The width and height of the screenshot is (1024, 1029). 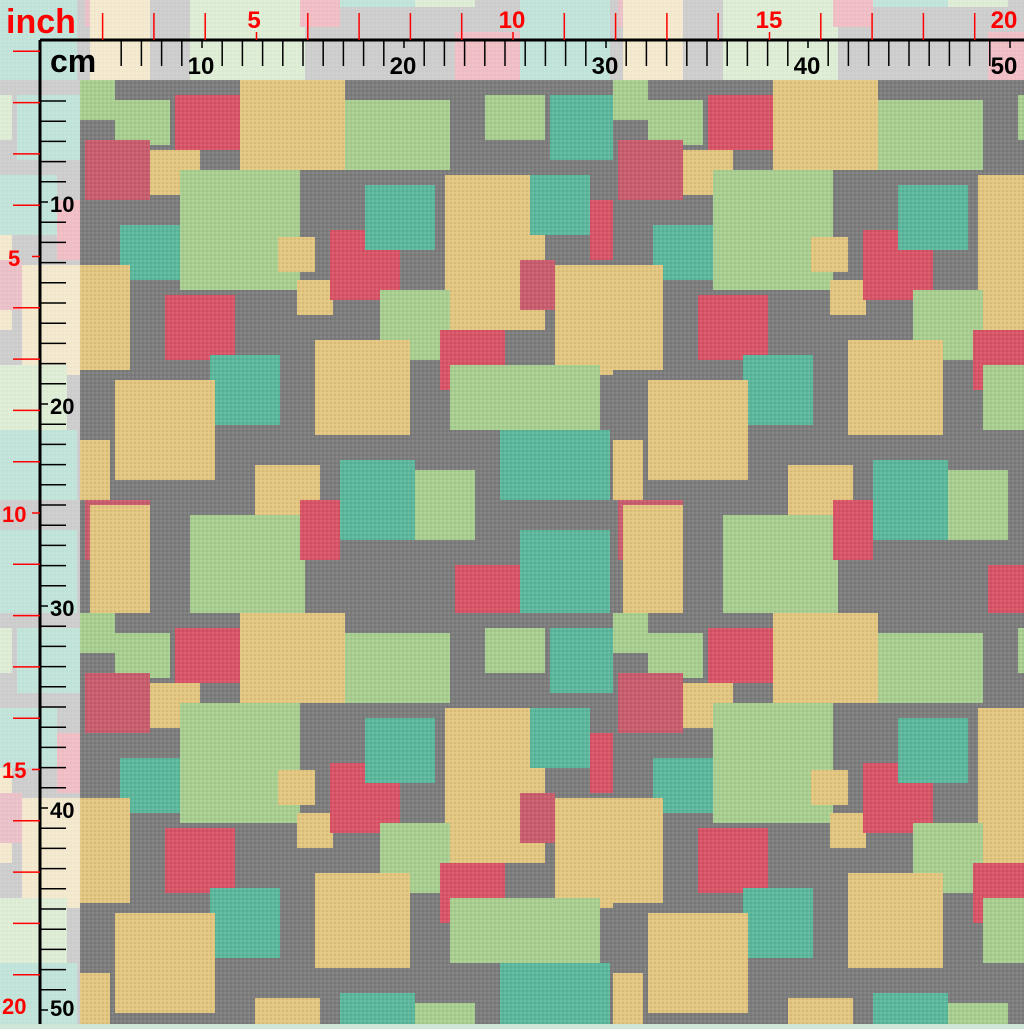 I want to click on left-cm-label-10: 10, so click(x=62, y=204).